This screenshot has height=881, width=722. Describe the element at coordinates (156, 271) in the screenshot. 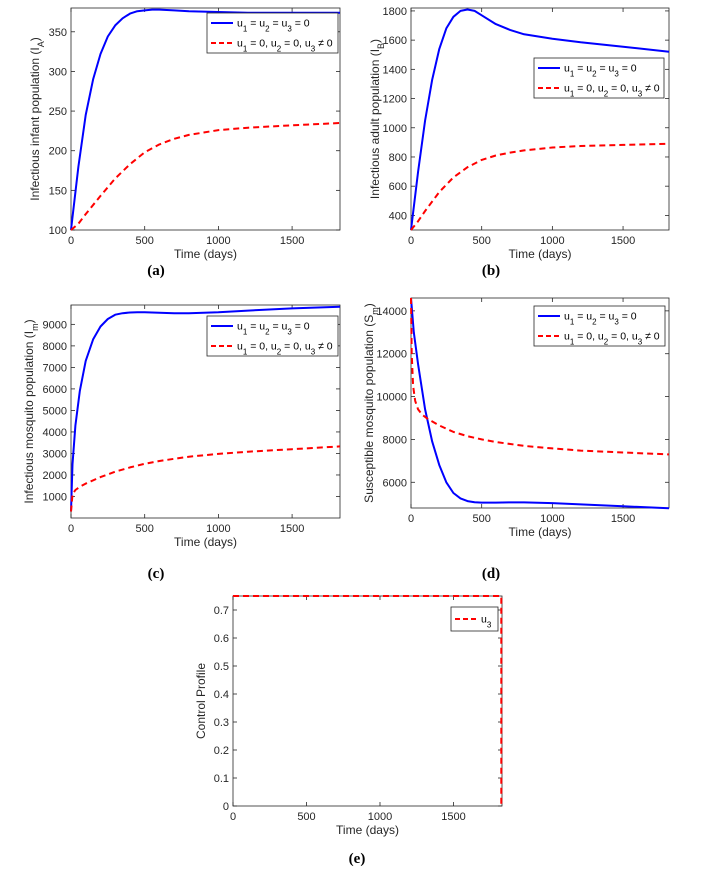

I see `panel-caption: (a)` at that location.